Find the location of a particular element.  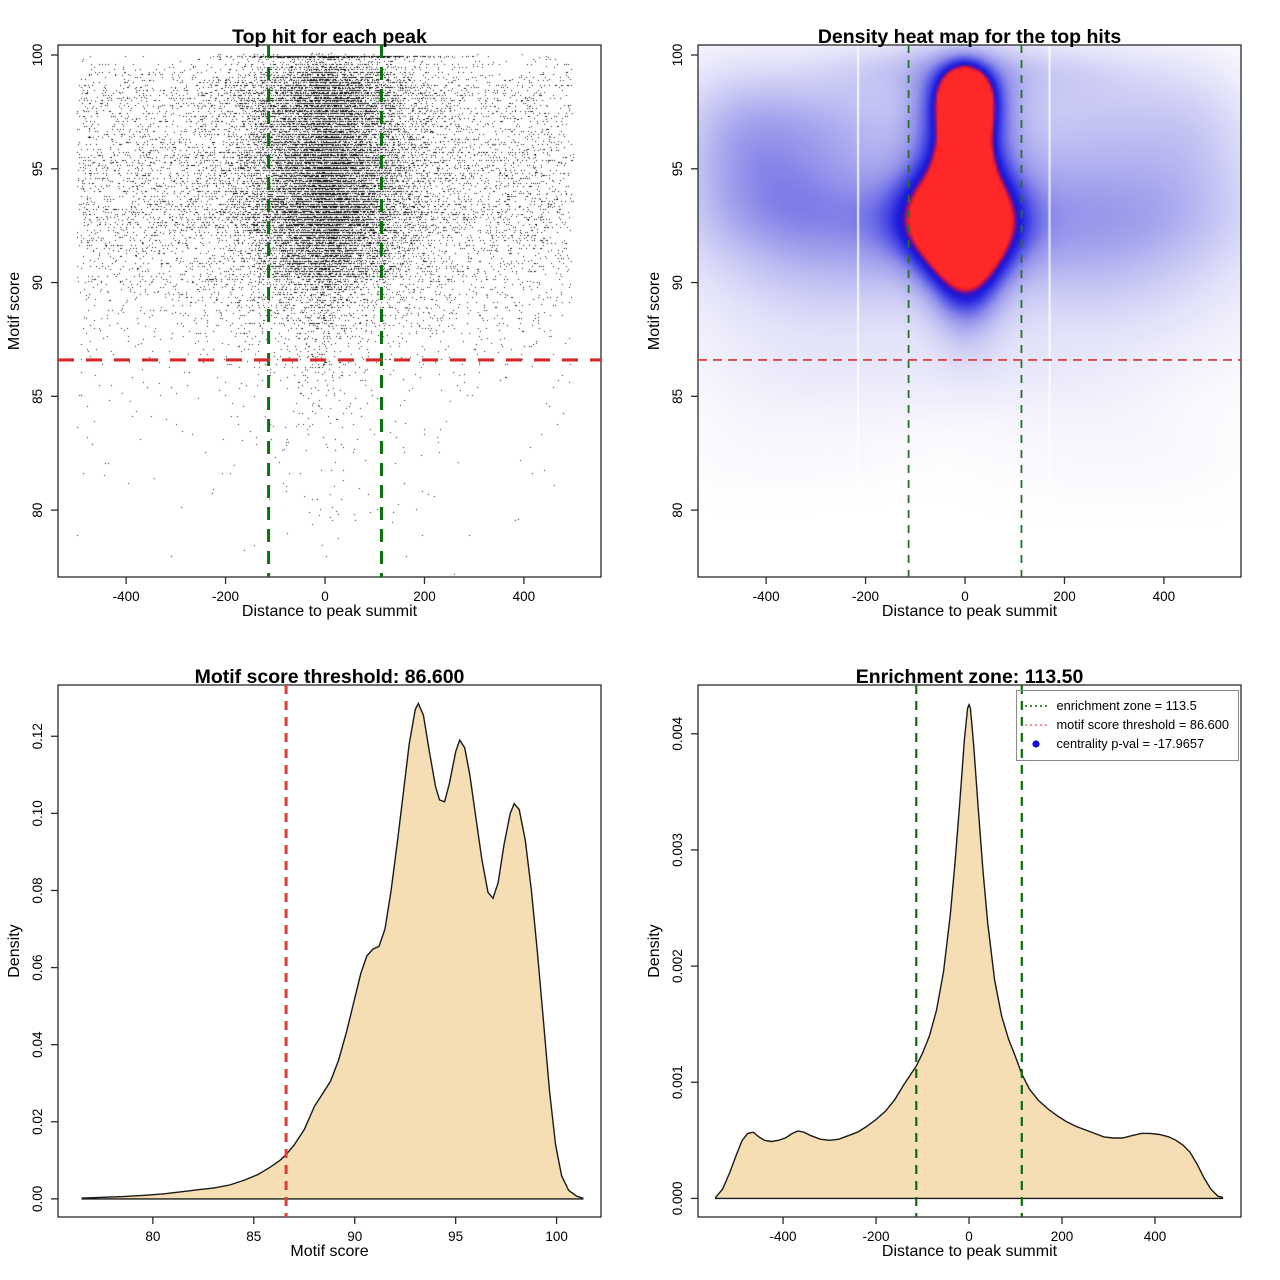

svg-text: 0.003 is located at coordinates (677, 850).